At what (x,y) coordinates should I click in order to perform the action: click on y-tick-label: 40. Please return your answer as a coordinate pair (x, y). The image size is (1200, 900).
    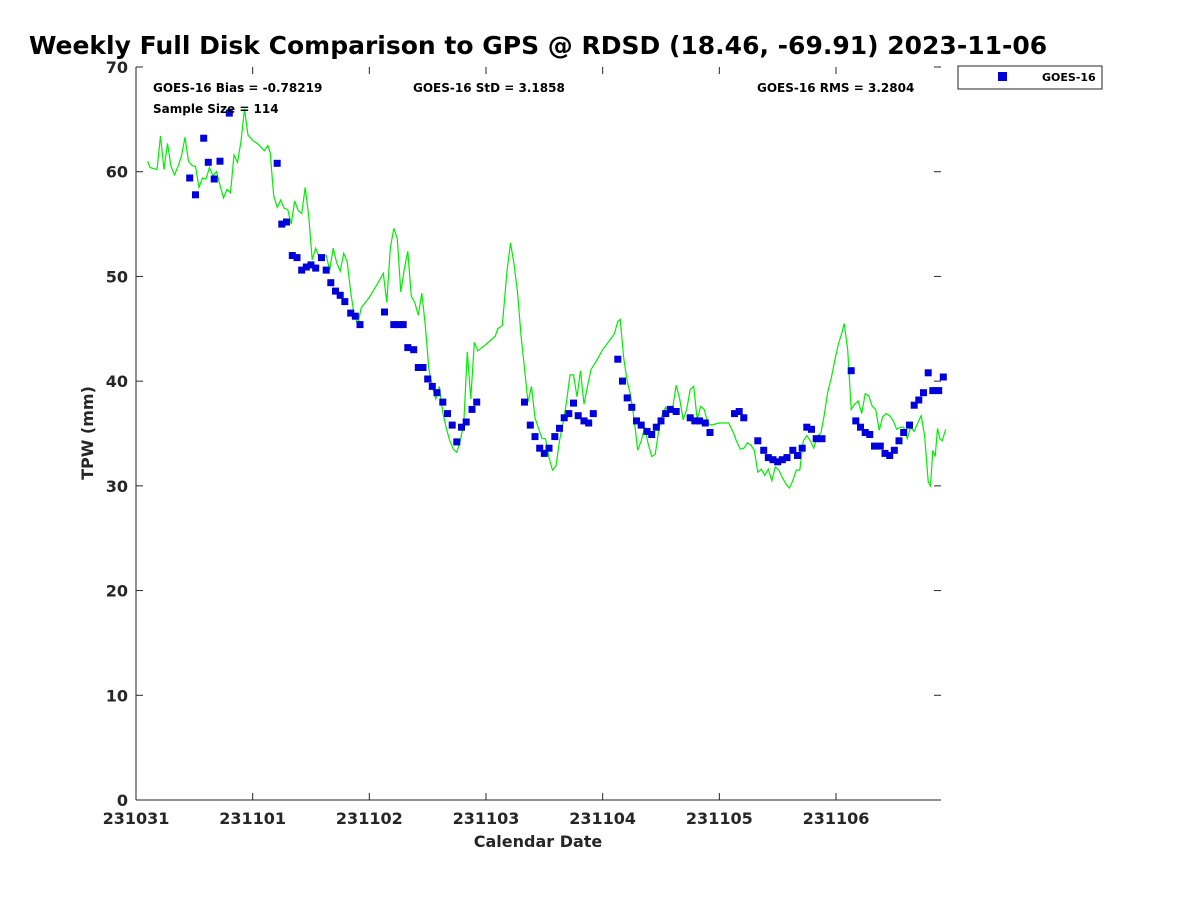
    Looking at the image, I should click on (117, 381).